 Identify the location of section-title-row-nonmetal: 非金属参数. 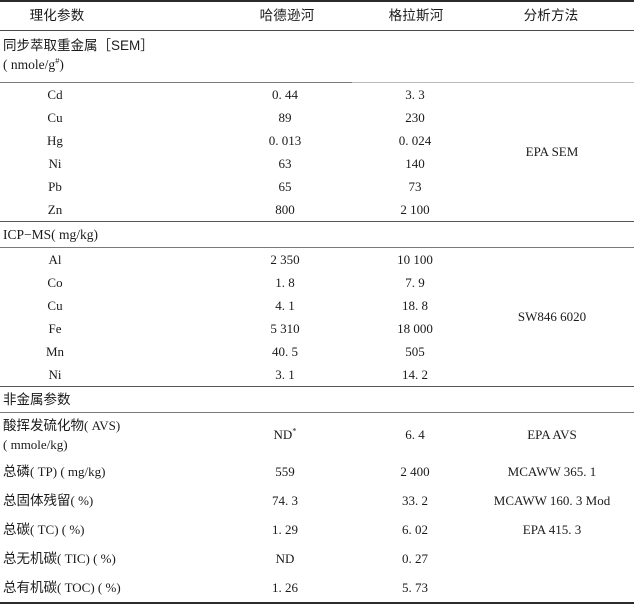
(317, 399).